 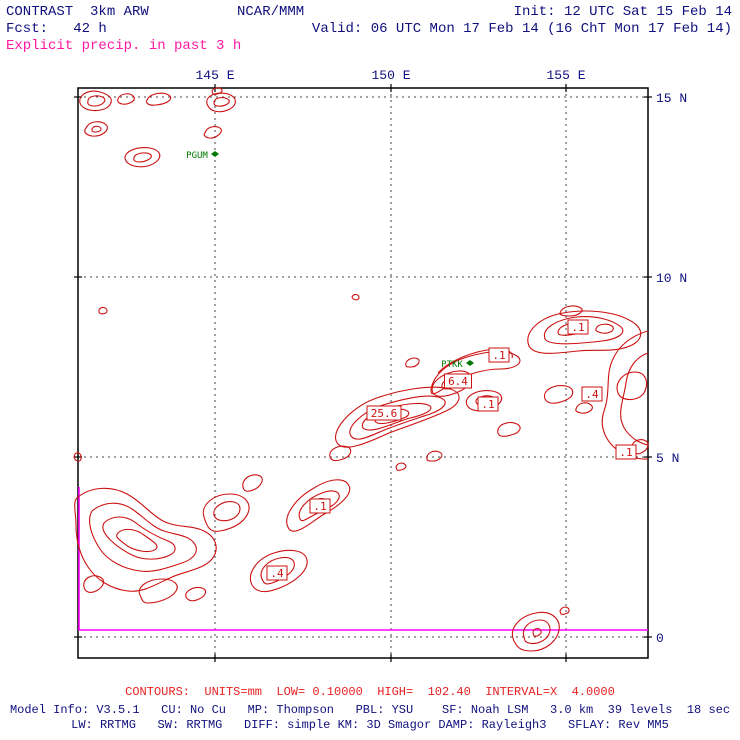 I want to click on contour-value-label: 6.4, so click(x=458, y=381).